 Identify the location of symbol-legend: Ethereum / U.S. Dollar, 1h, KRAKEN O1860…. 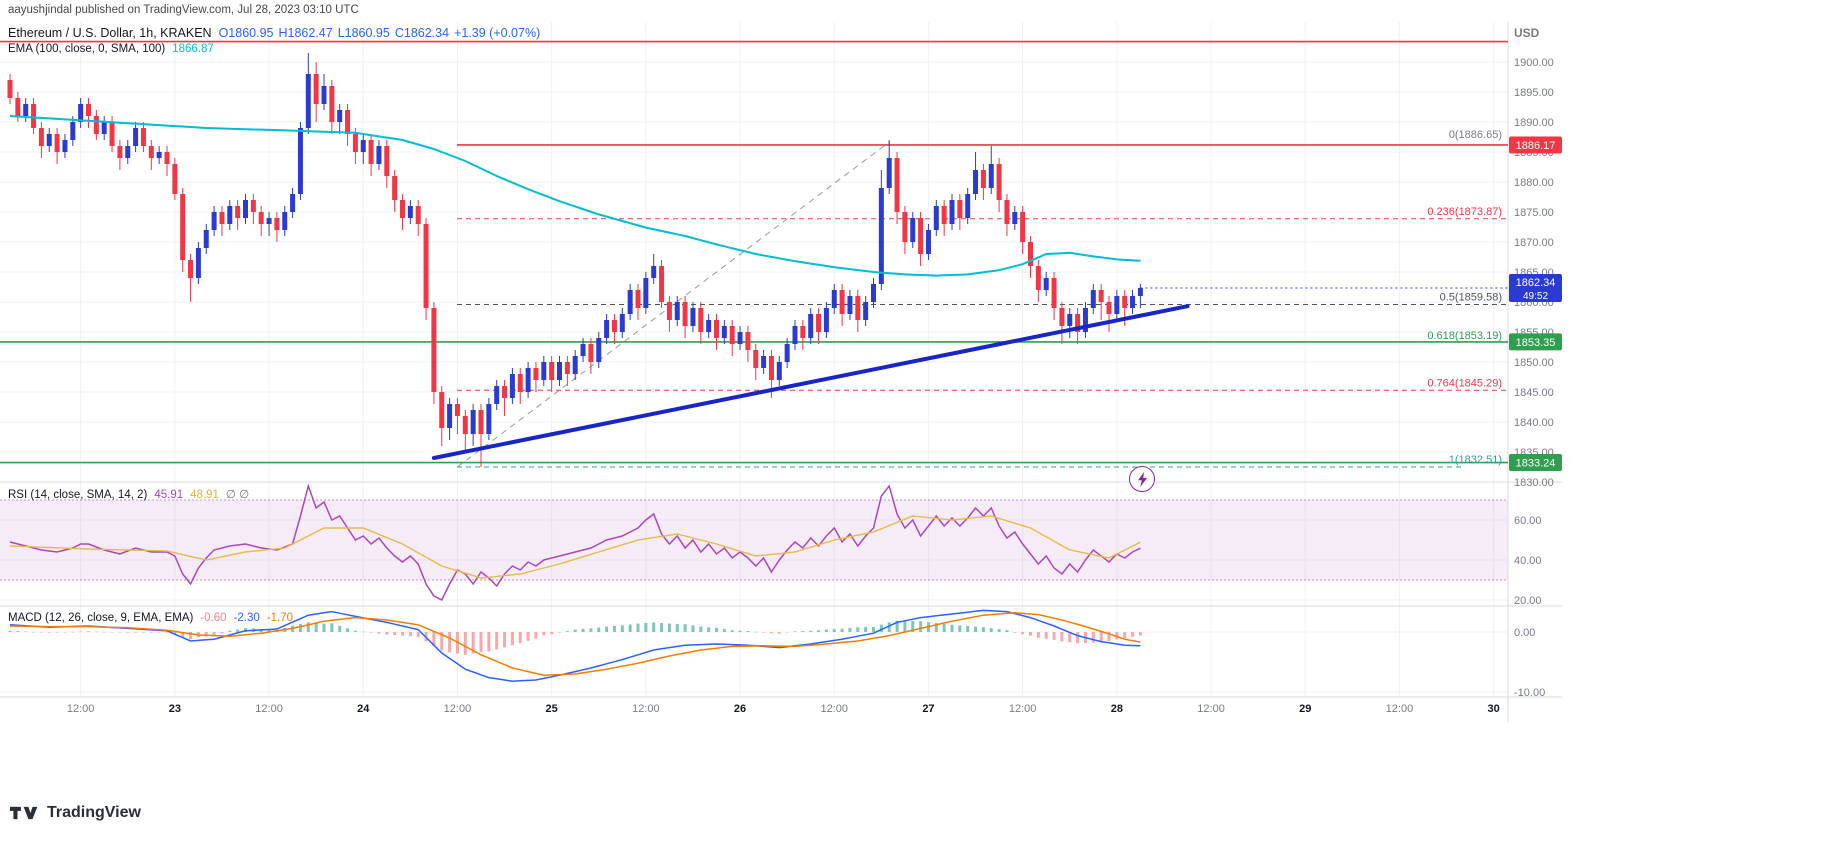
(274, 33).